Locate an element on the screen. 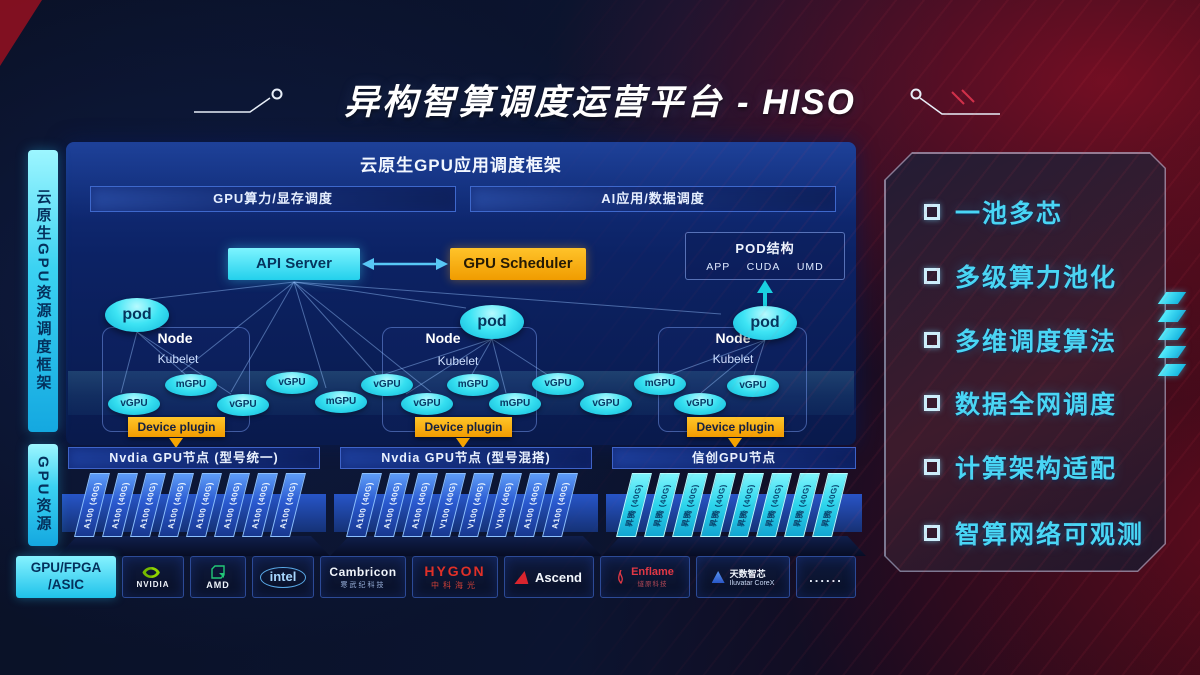 The height and width of the screenshot is (675, 1200). vendor-intel: intel is located at coordinates (283, 577).